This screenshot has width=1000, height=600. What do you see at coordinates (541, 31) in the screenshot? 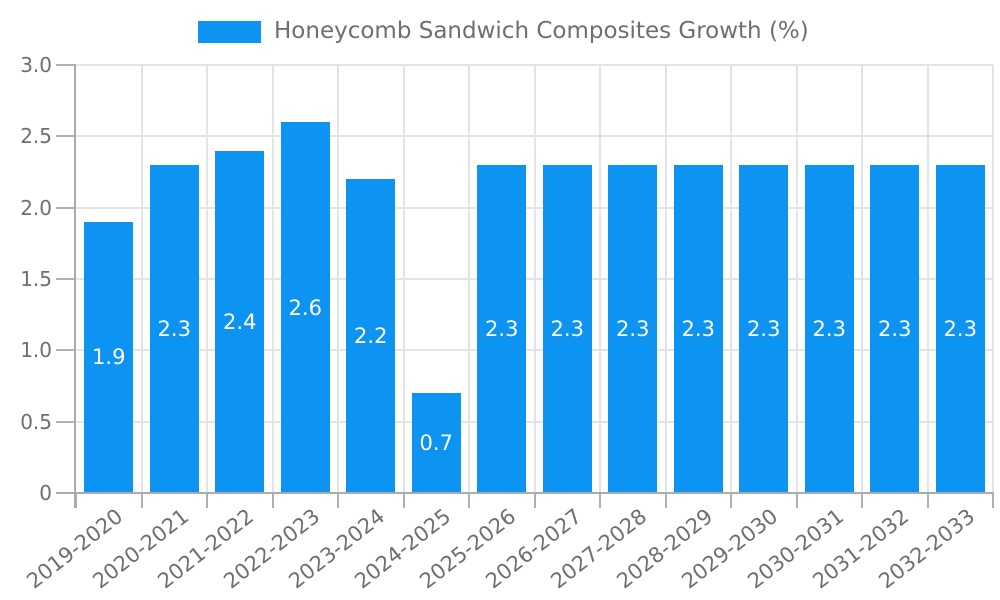
I see `legend-label: Honeycomb Sandwich Composites Growth (%)` at bounding box center [541, 31].